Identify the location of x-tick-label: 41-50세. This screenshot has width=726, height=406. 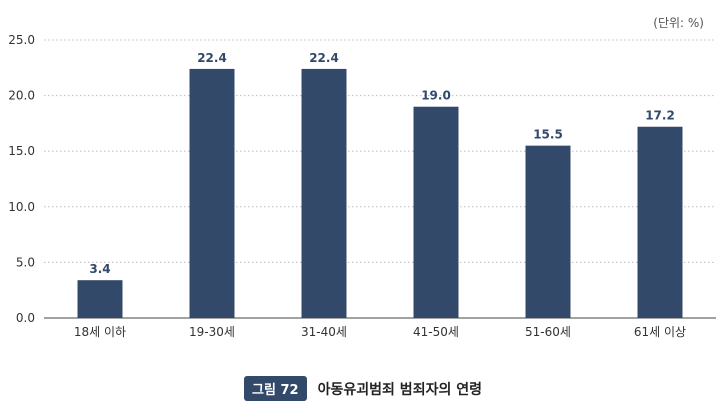
(436, 332).